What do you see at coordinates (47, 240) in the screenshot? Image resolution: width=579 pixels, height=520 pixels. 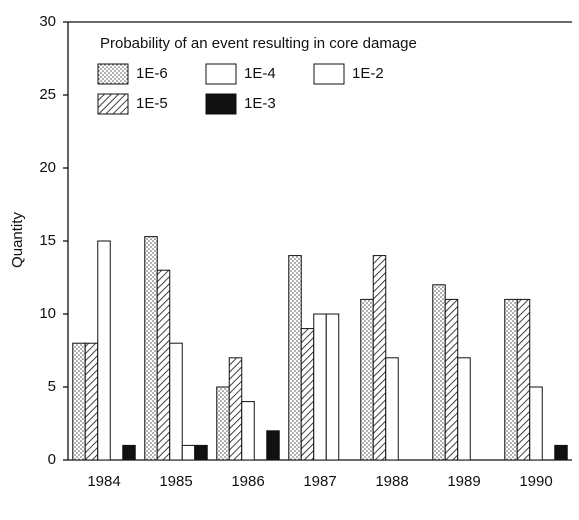 I see `y-tick-label: 15` at bounding box center [47, 240].